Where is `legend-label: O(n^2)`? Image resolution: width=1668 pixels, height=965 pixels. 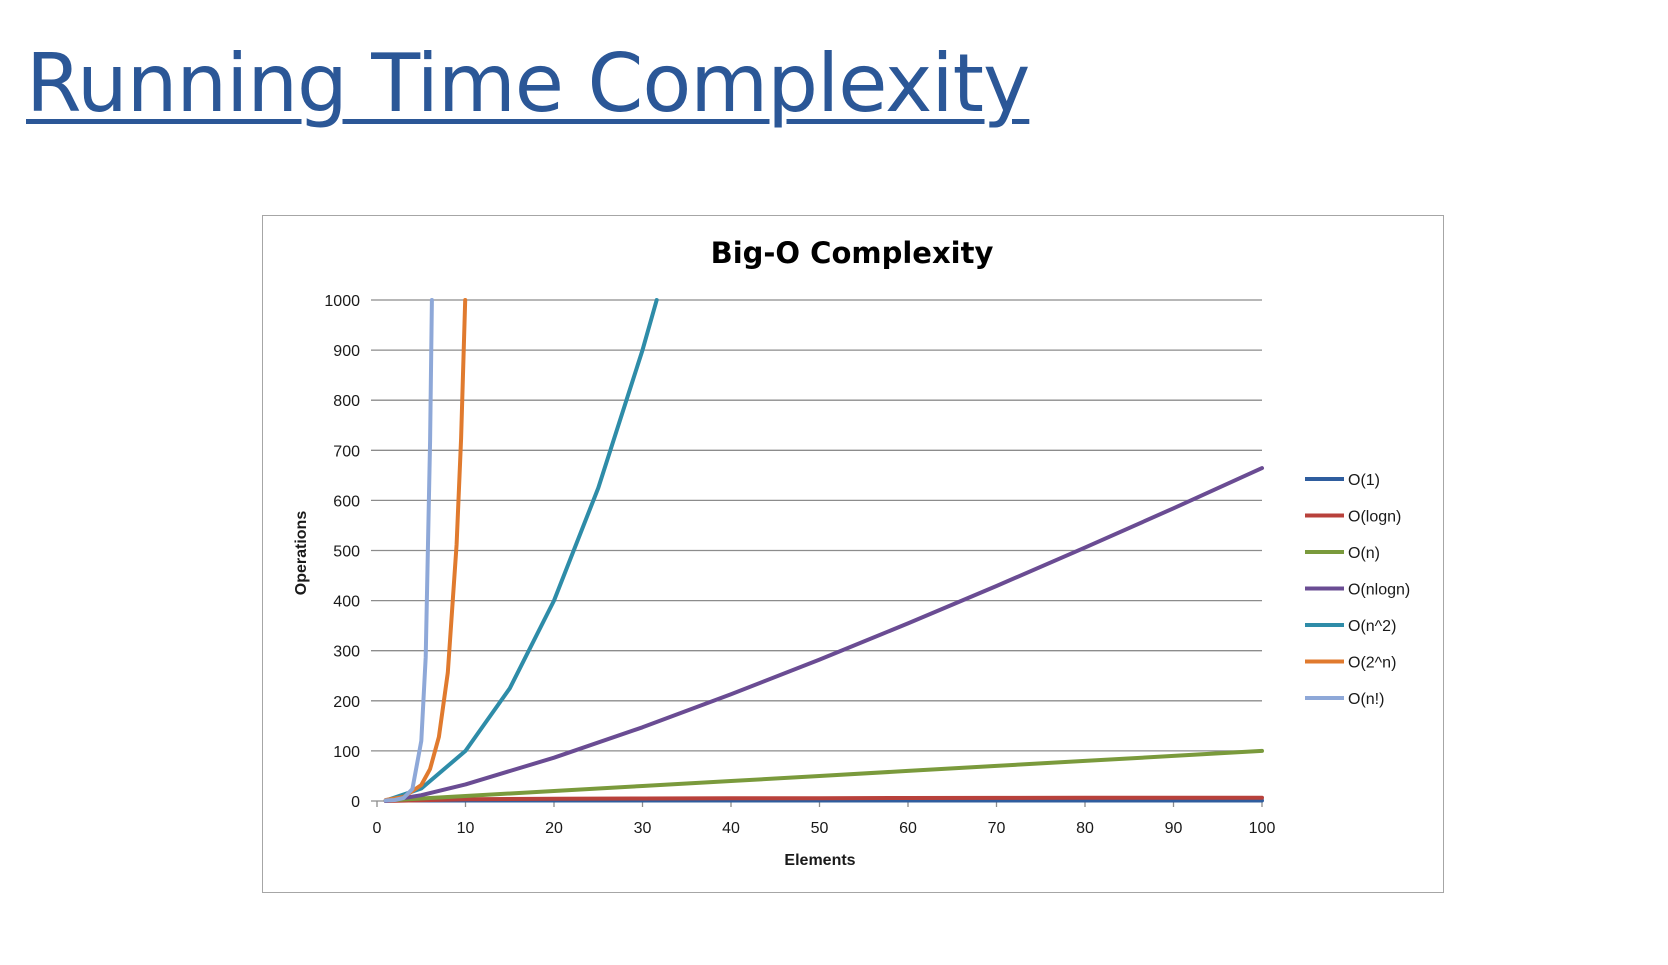 legend-label: O(n^2) is located at coordinates (1372, 626).